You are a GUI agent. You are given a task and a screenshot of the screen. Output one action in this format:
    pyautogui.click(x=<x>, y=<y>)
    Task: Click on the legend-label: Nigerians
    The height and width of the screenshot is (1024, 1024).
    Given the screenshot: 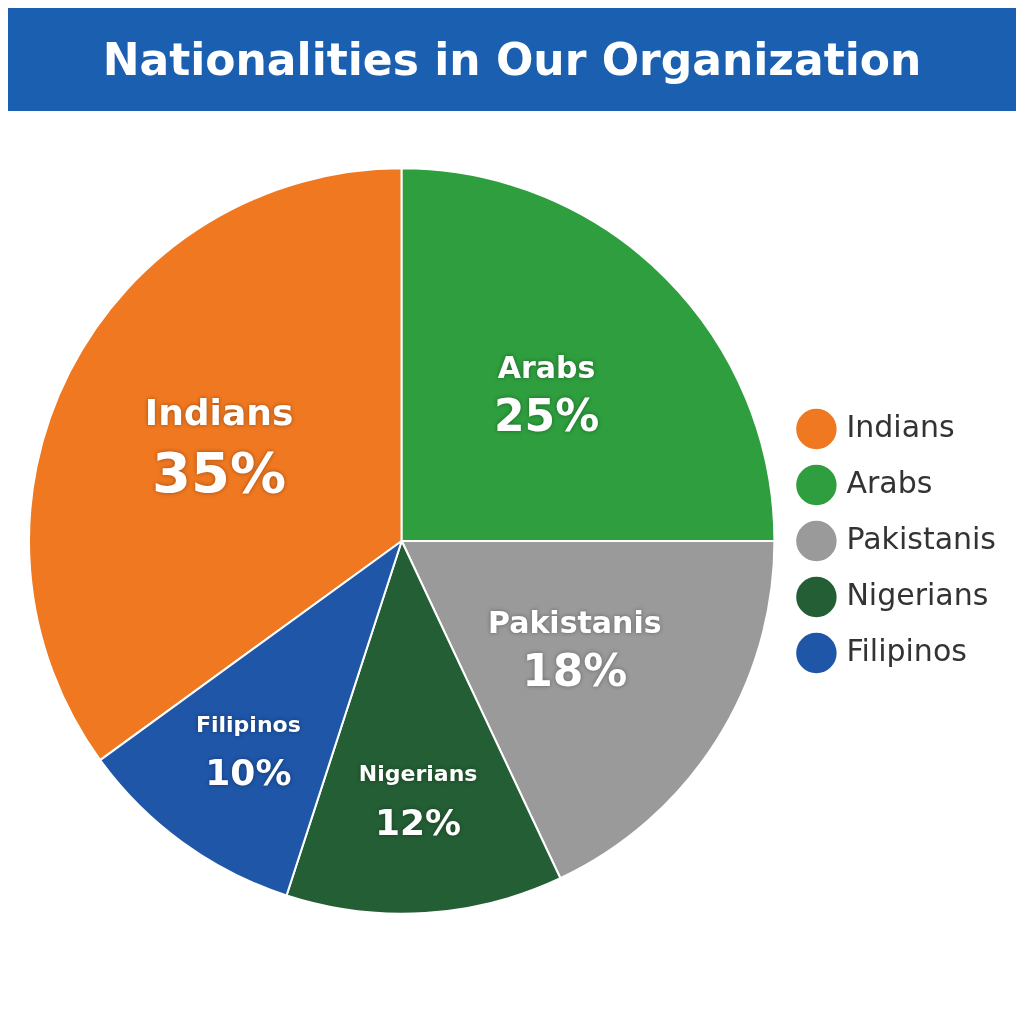 What is the action you would take?
    pyautogui.click(x=917, y=594)
    